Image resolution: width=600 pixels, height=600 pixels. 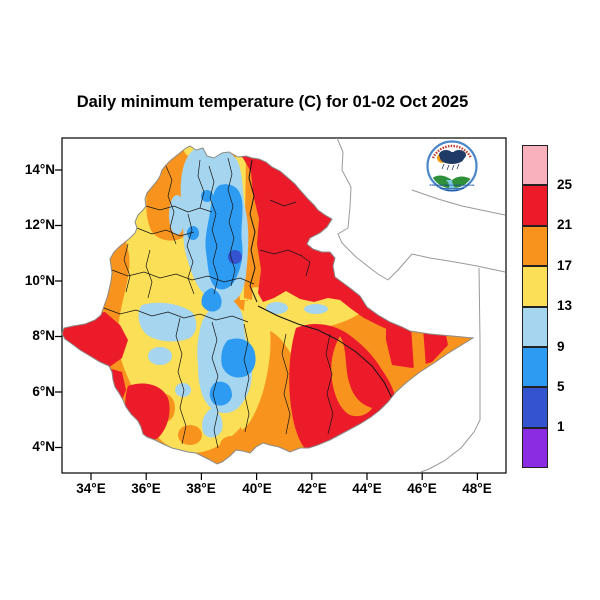 What do you see at coordinates (312, 488) in the screenshot?
I see `x-axis-tick-label: 42°E` at bounding box center [312, 488].